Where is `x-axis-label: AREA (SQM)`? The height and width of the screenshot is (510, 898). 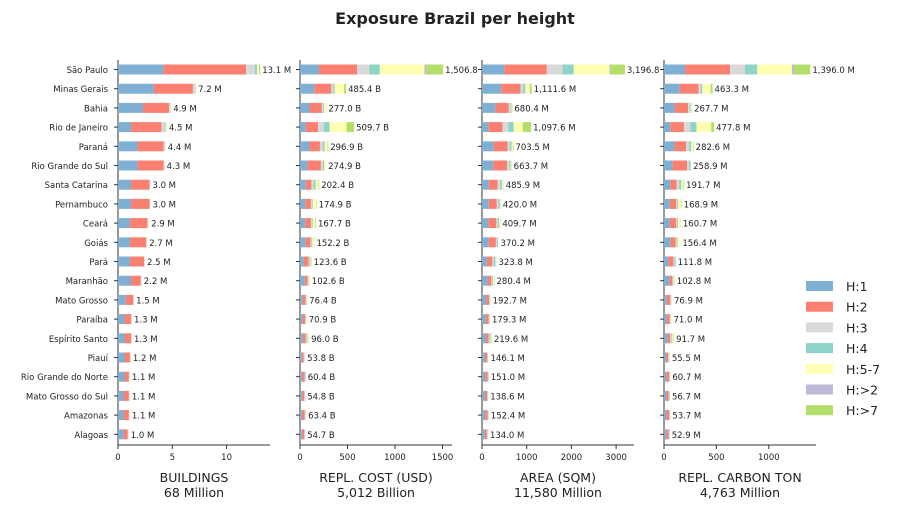 x-axis-label: AREA (SQM) is located at coordinates (558, 477).